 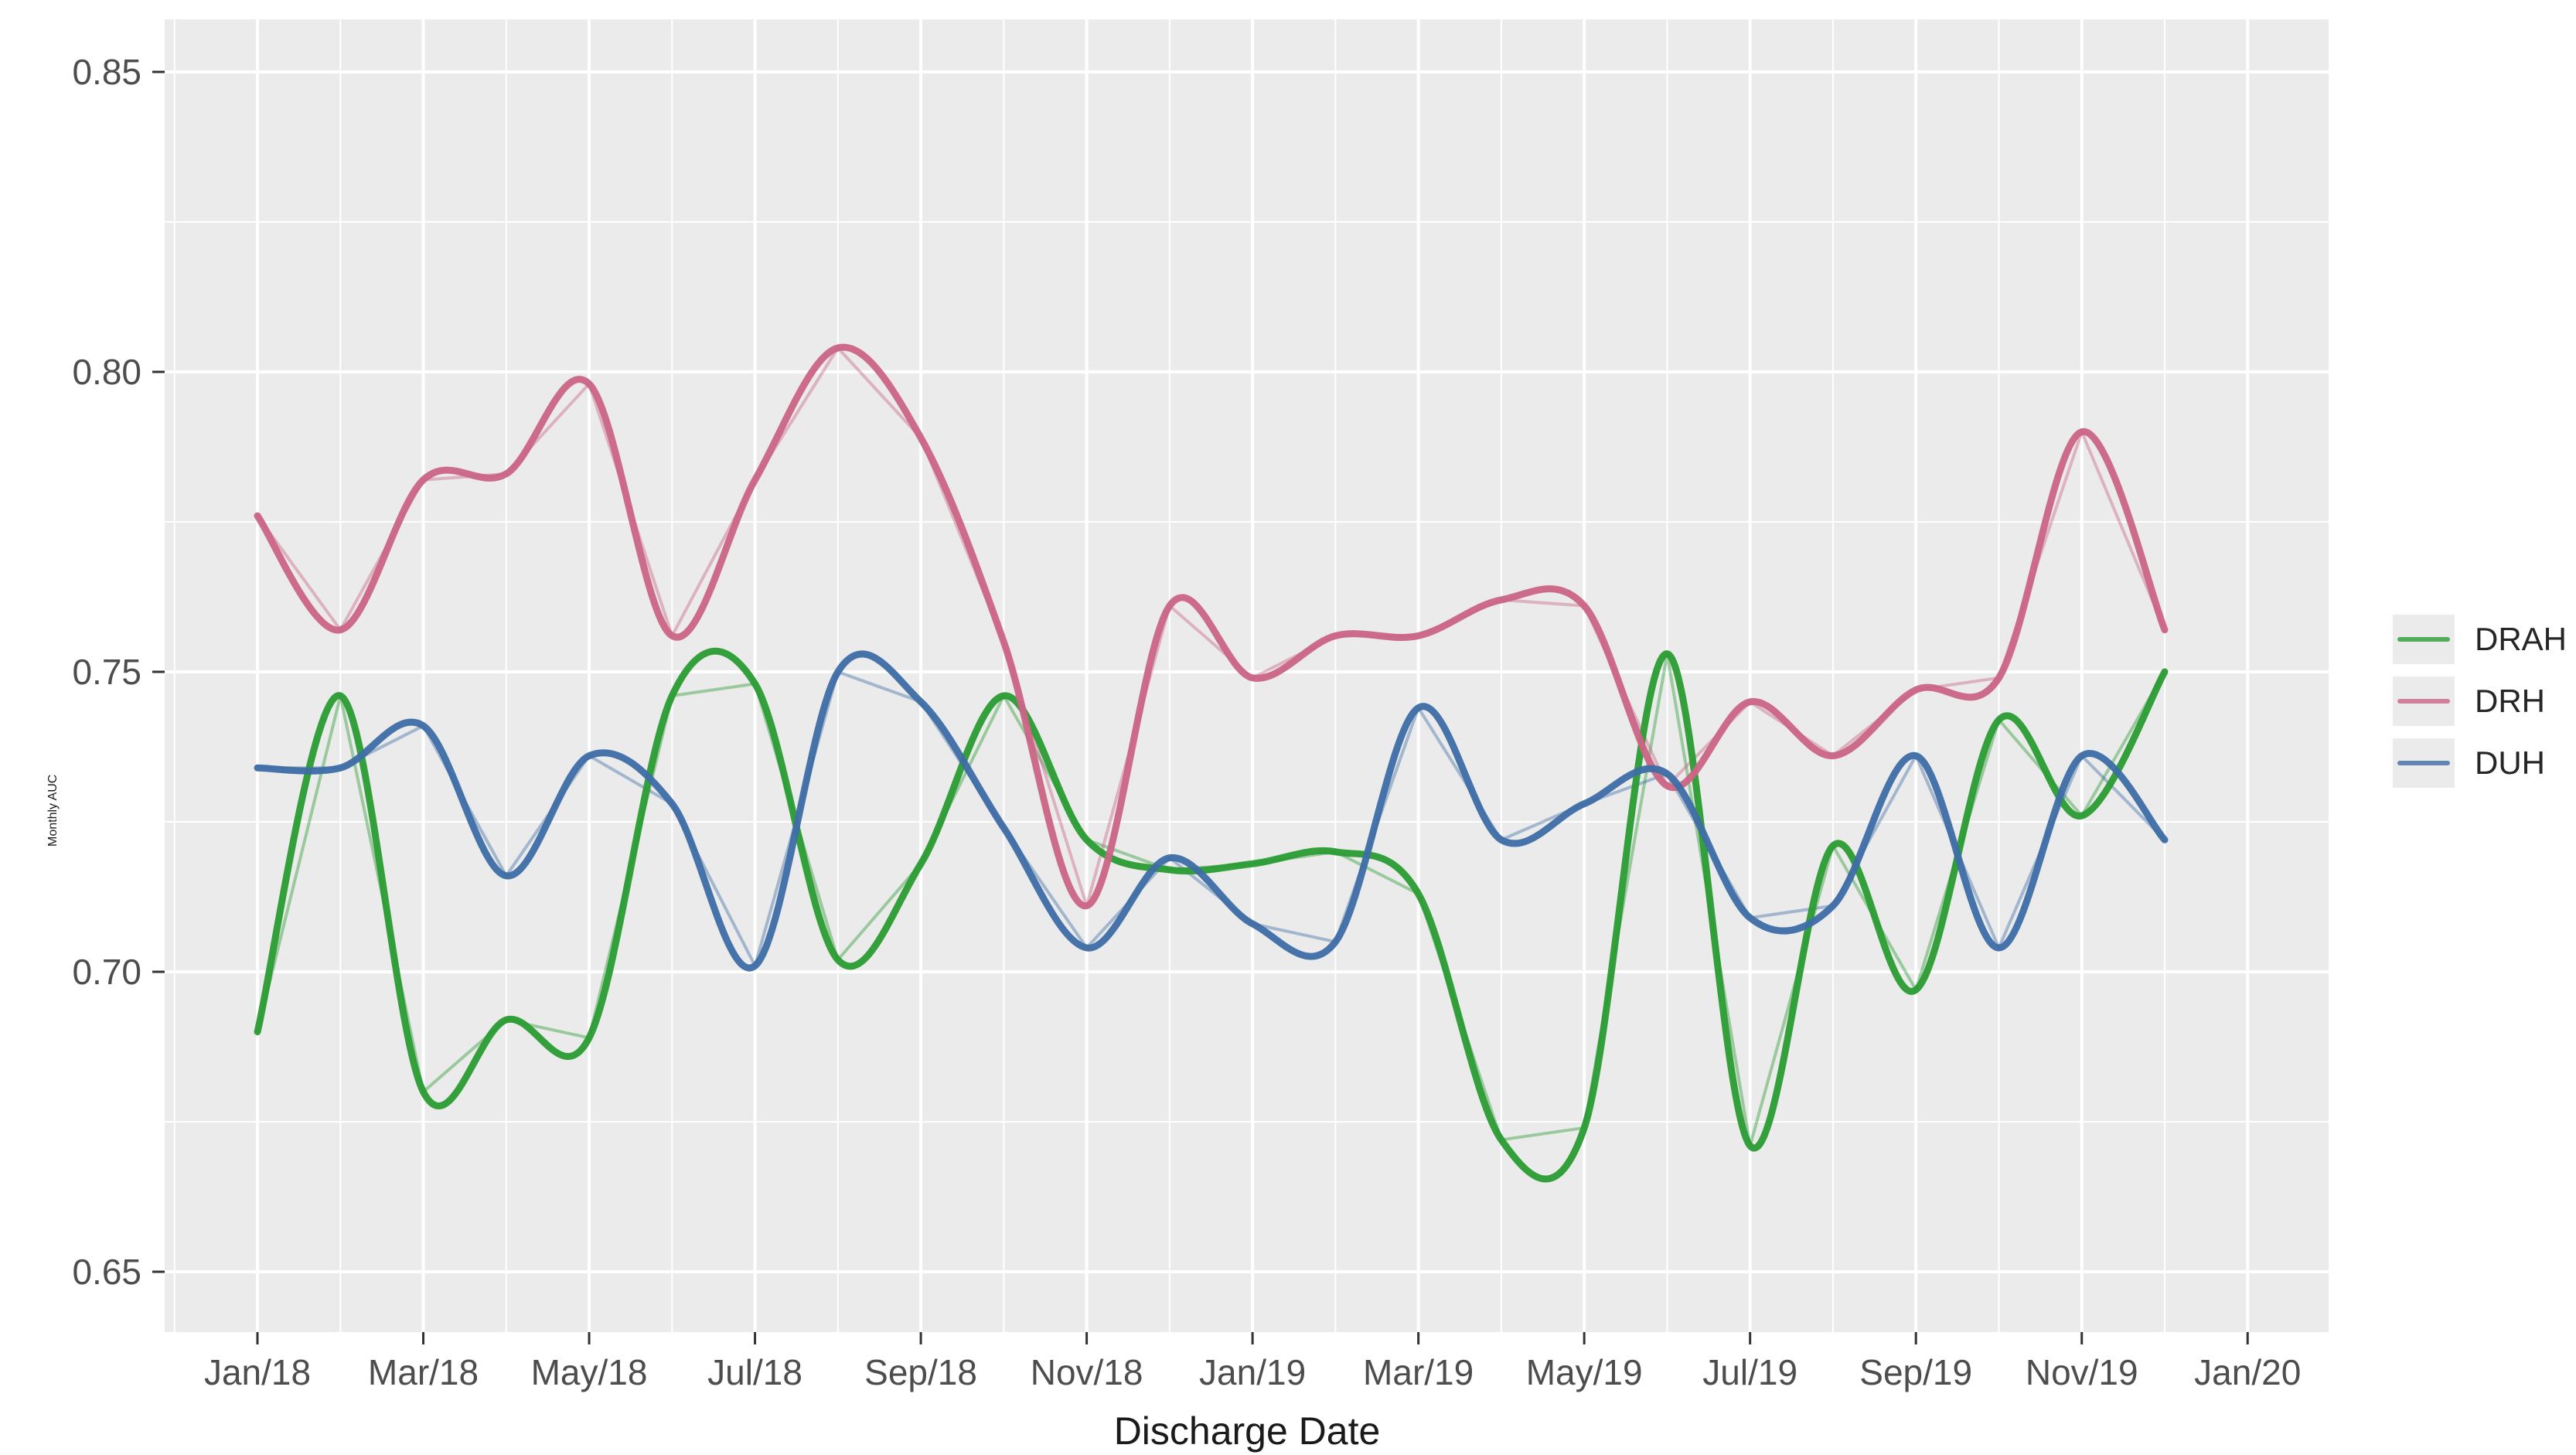 I want to click on x-tick-label: Jul/19, so click(x=1750, y=1372).